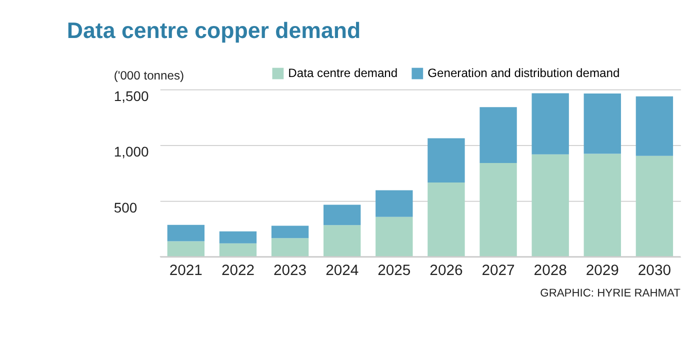  I want to click on x-tick-label: 2025, so click(394, 270).